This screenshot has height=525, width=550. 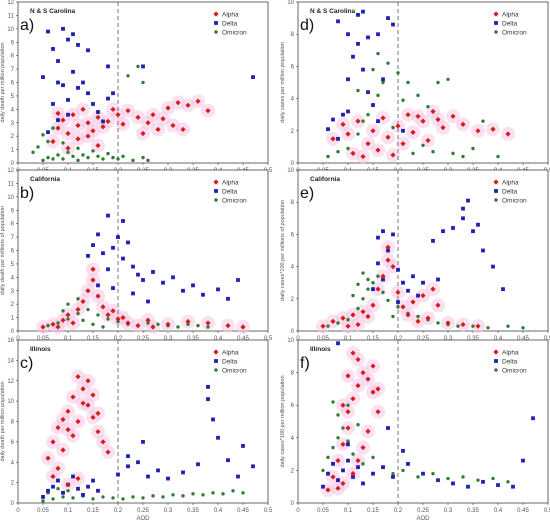 What do you see at coordinates (10, 341) in the screenshot?
I see `y-tick-label: 16` at bounding box center [10, 341].